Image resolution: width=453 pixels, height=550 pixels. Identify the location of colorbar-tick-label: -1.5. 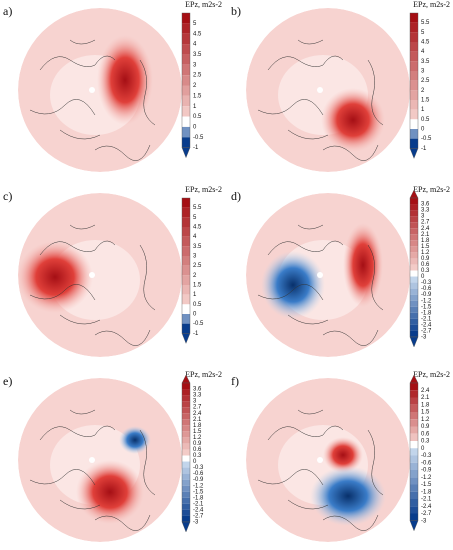
(198, 492).